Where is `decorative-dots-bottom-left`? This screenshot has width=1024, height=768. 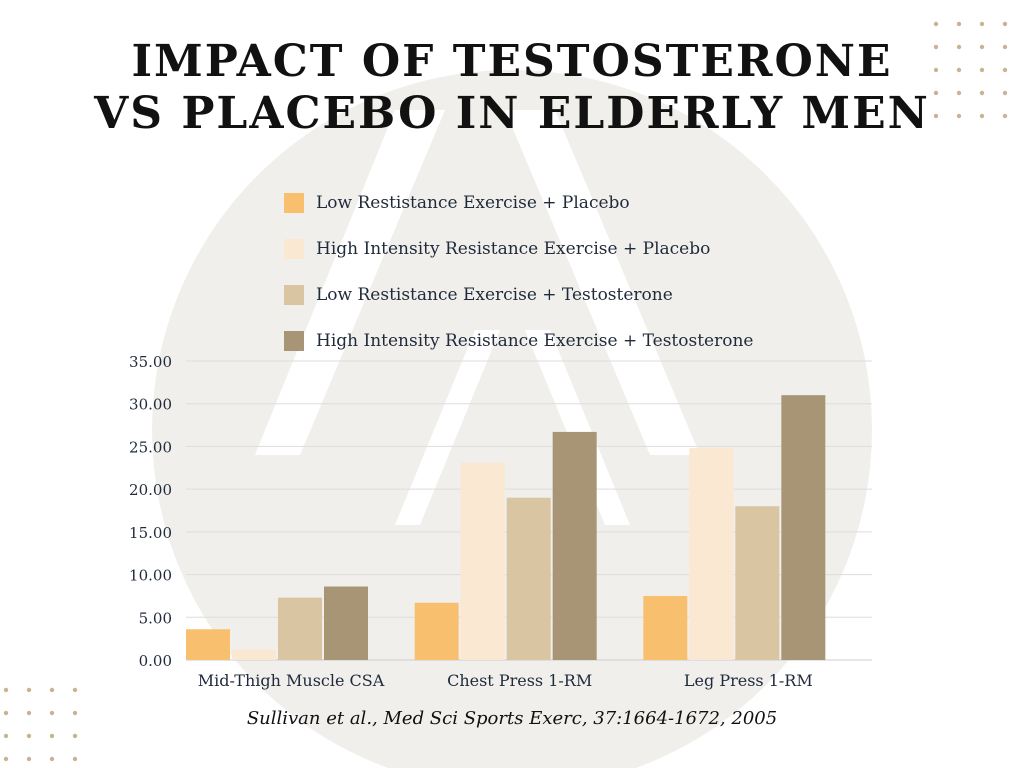
decorative-dots-bottom-left is located at coordinates (40, 724).